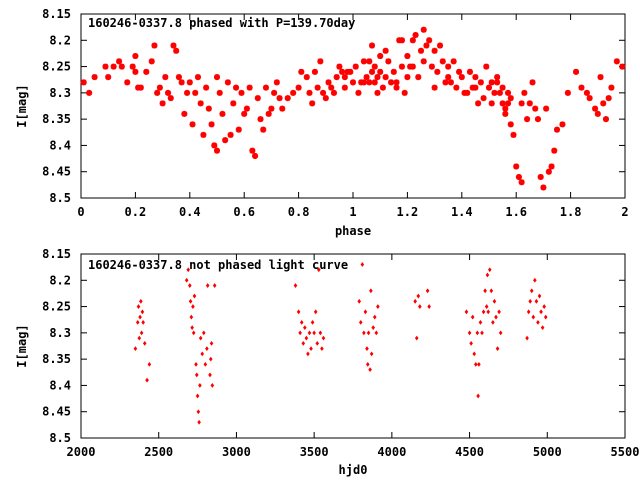  Describe the element at coordinates (136, 212) in the screenshot. I see `x-tick-label: 0.2` at that location.